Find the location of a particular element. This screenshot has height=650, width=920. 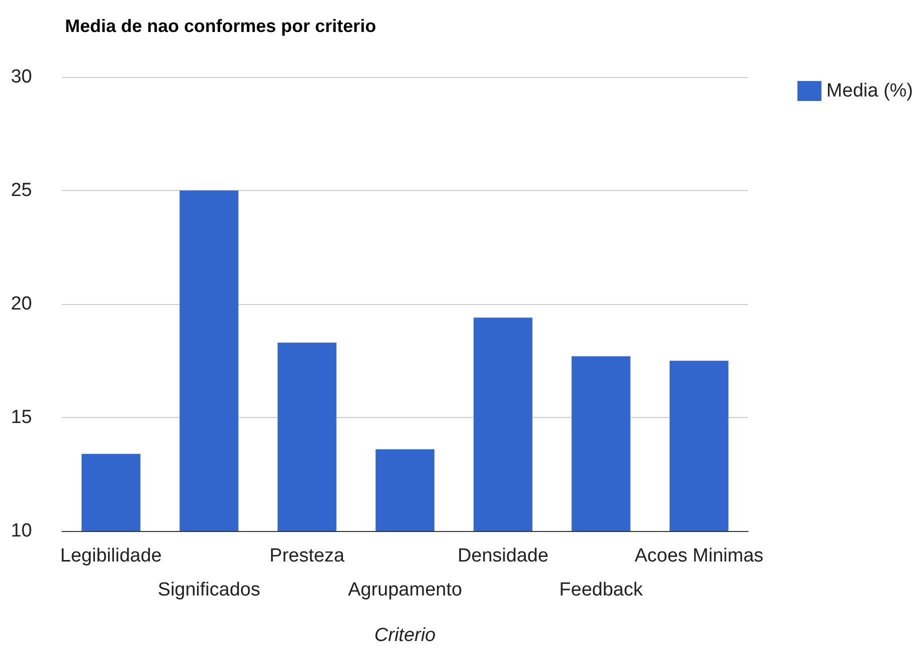

x-tick-label: Significados is located at coordinates (209, 590).